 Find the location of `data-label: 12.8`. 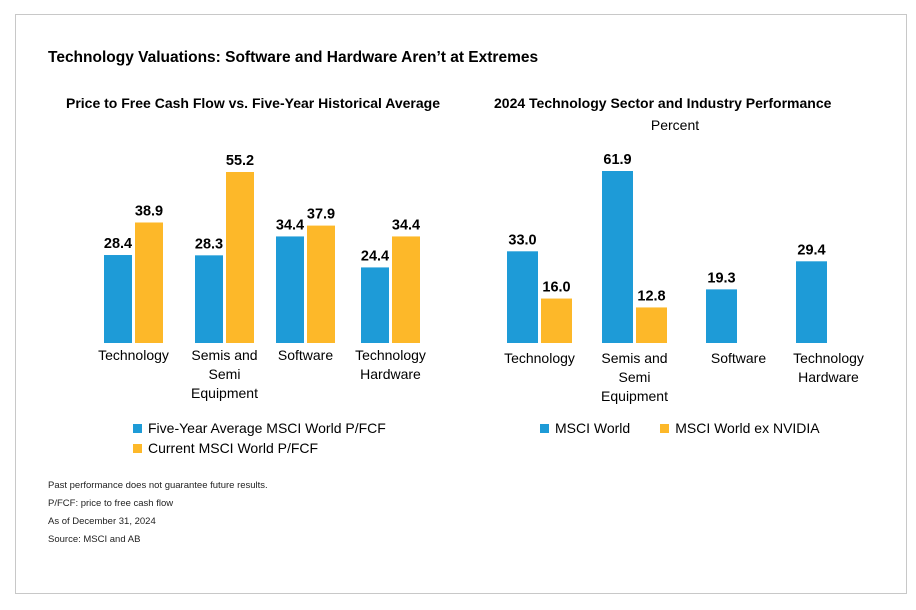

data-label: 12.8 is located at coordinates (651, 296).